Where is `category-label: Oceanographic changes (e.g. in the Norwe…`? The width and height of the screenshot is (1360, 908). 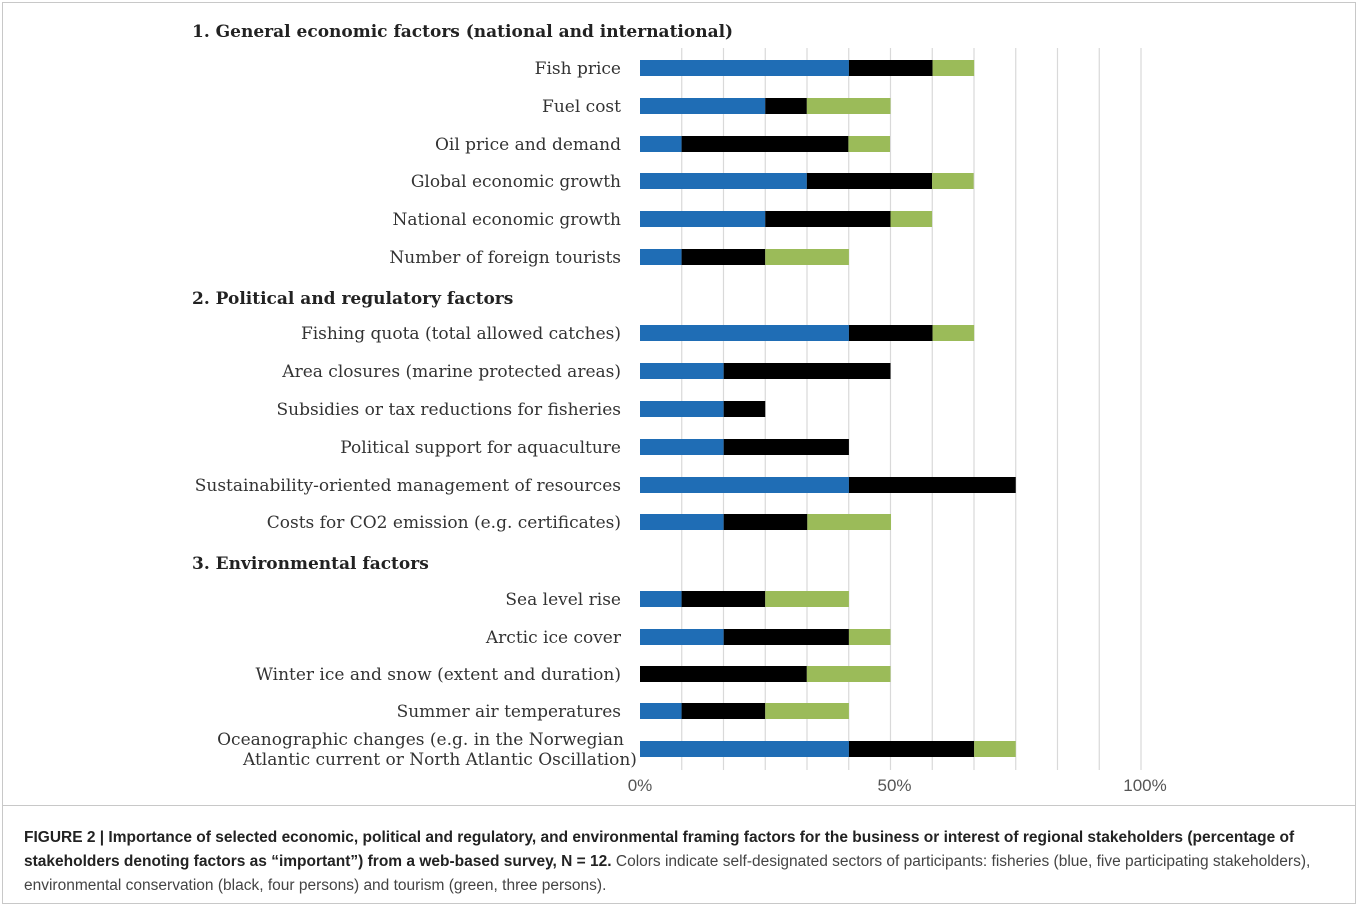 category-label: Oceanographic changes (e.g. in the Norwe… is located at coordinates (420, 740).